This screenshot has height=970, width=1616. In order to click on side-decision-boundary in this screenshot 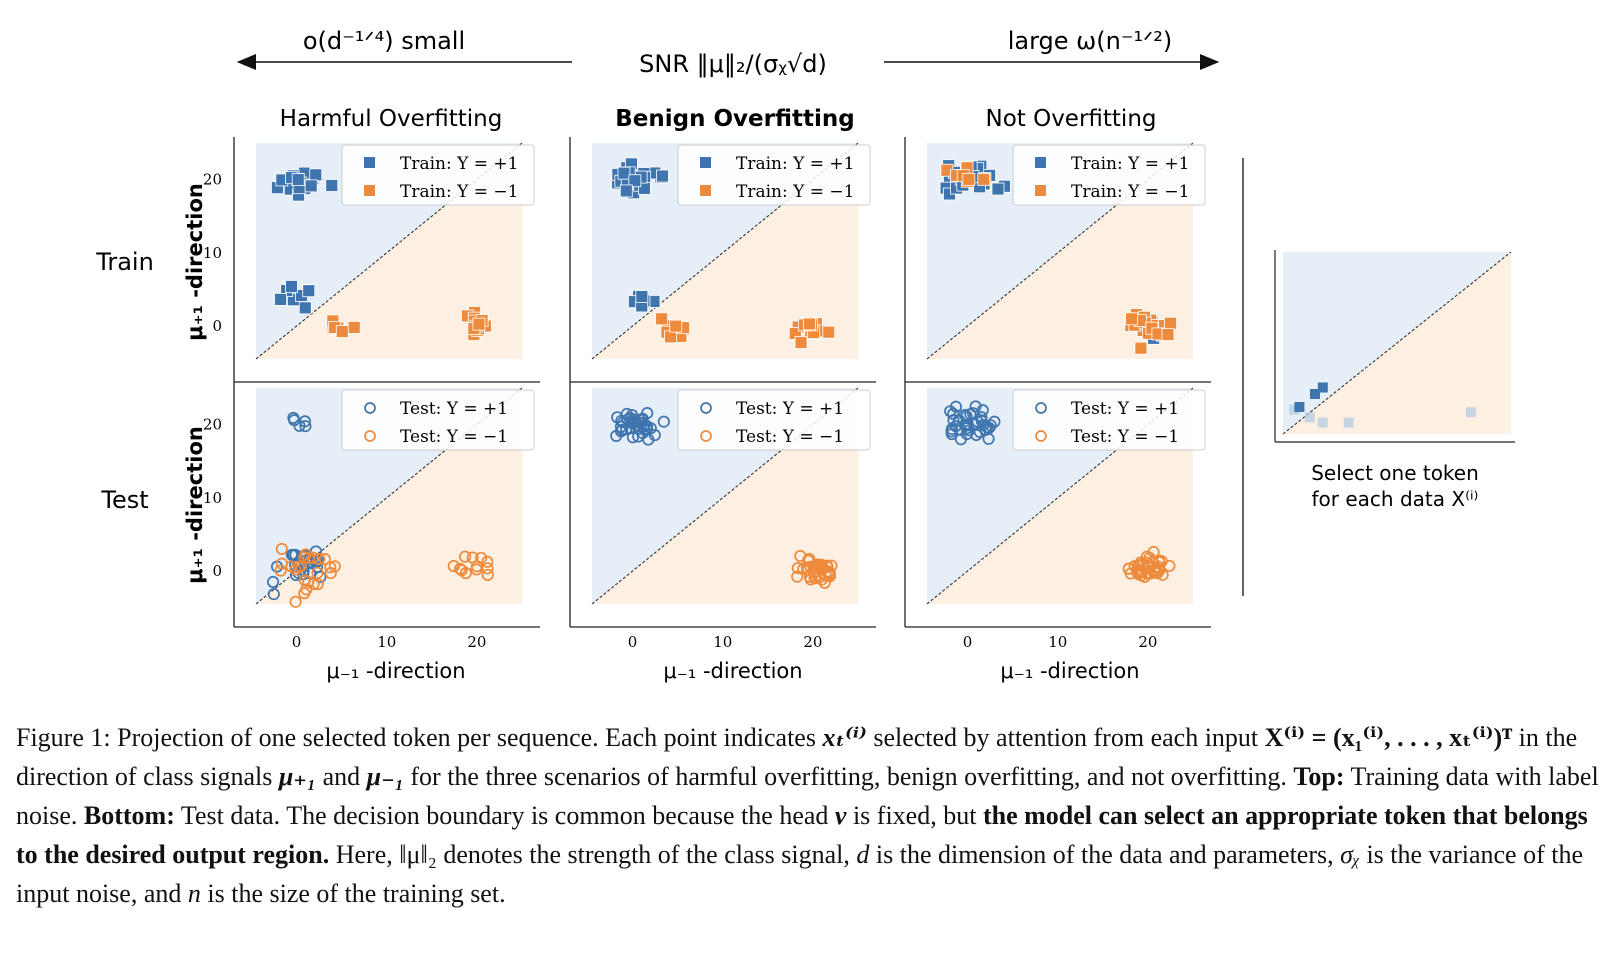, I will do `click(1397, 343)`.